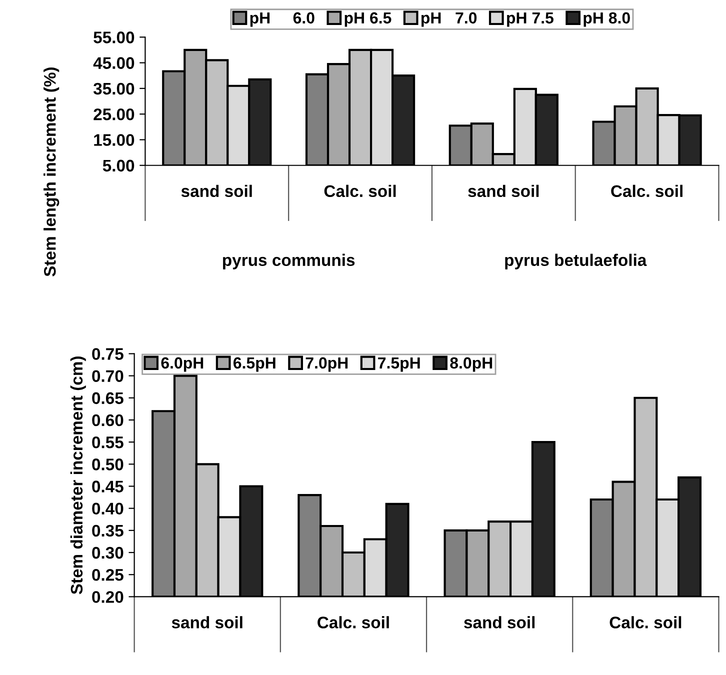 The width and height of the screenshot is (726, 675). Describe the element at coordinates (114, 114) in the screenshot. I see `y-tick-label: 25.00` at that location.